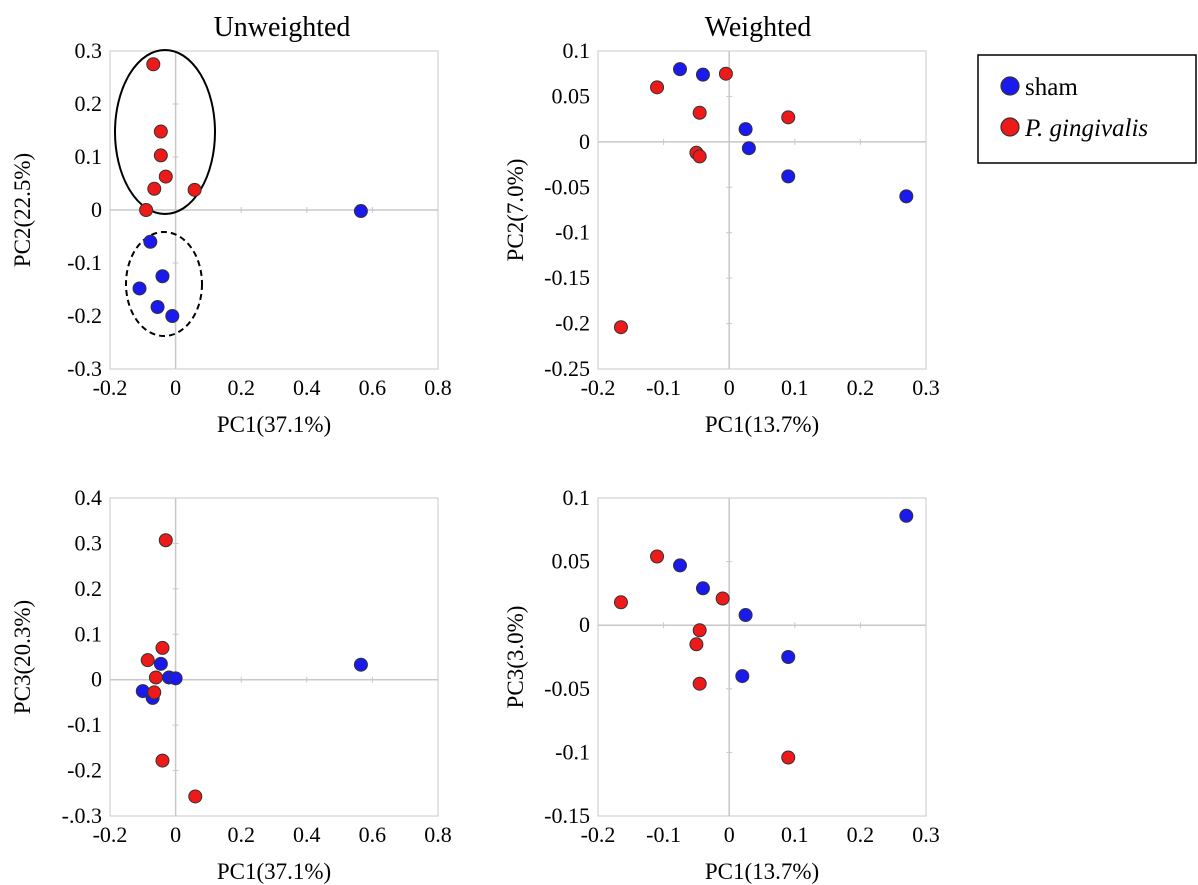  Describe the element at coordinates (82, 815) in the screenshot. I see `y-tick-label: -.0.3` at that location.